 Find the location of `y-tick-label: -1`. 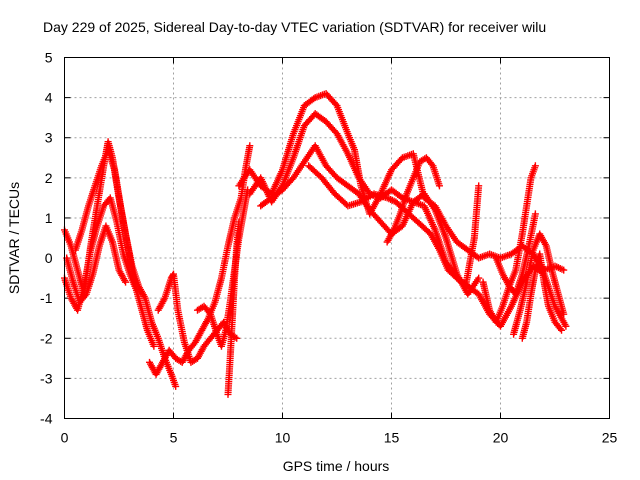

y-tick-label: -1 is located at coordinates (46, 298).